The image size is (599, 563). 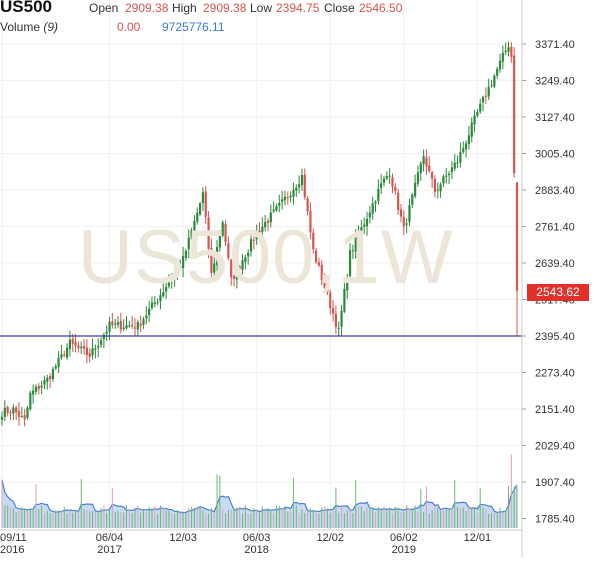 What do you see at coordinates (225, 8) in the screenshot?
I see `high-value: 2909.38` at bounding box center [225, 8].